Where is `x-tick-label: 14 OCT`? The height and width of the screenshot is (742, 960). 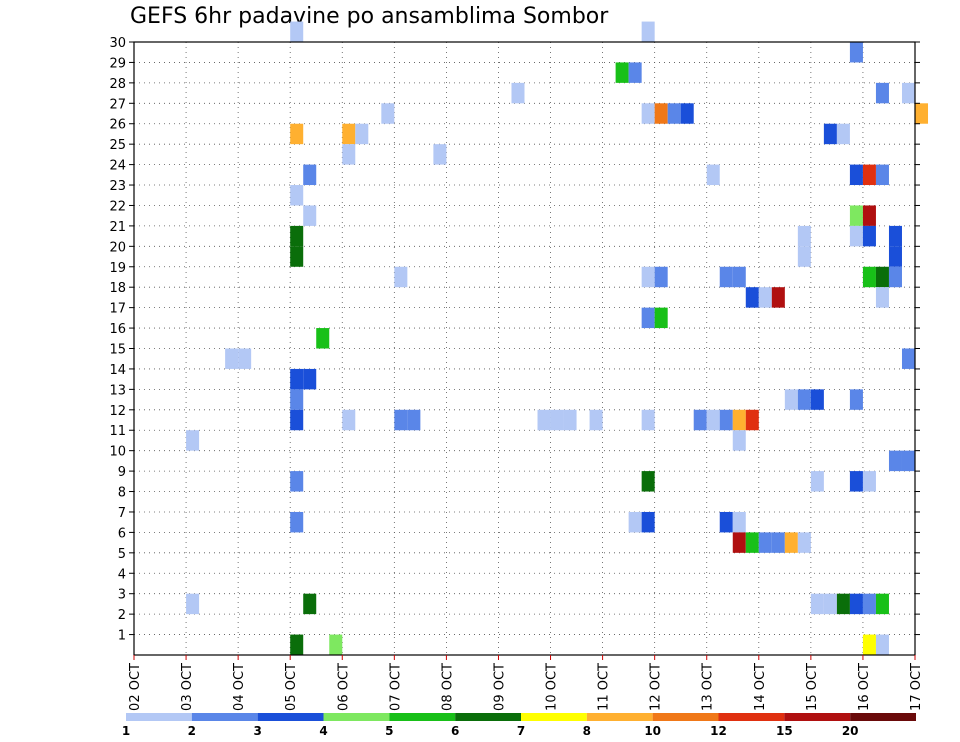
x-tick-label: 14 OCT is located at coordinates (760, 687).